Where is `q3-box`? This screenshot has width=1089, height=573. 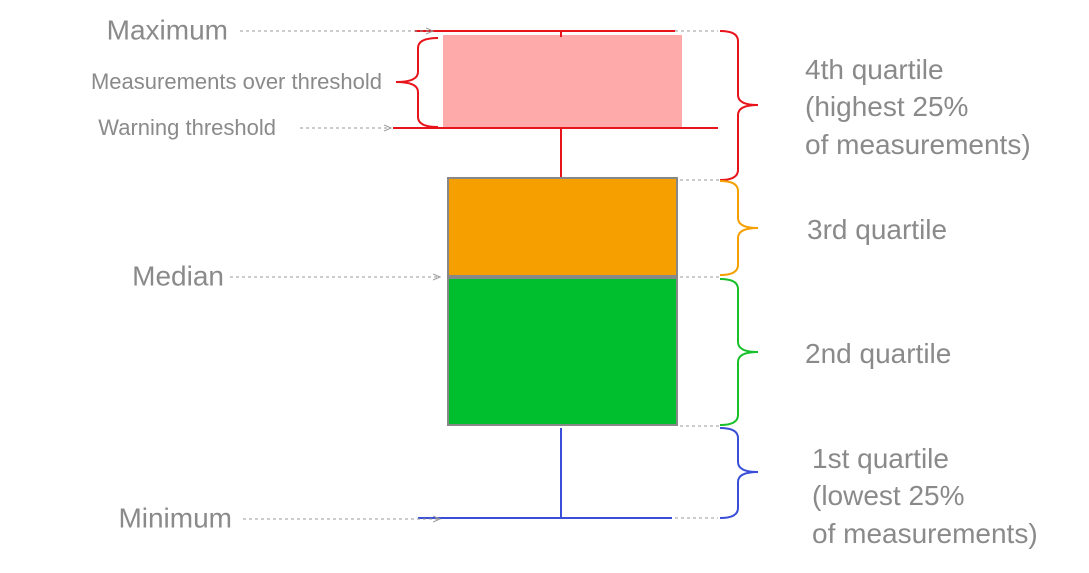 q3-box is located at coordinates (562, 227).